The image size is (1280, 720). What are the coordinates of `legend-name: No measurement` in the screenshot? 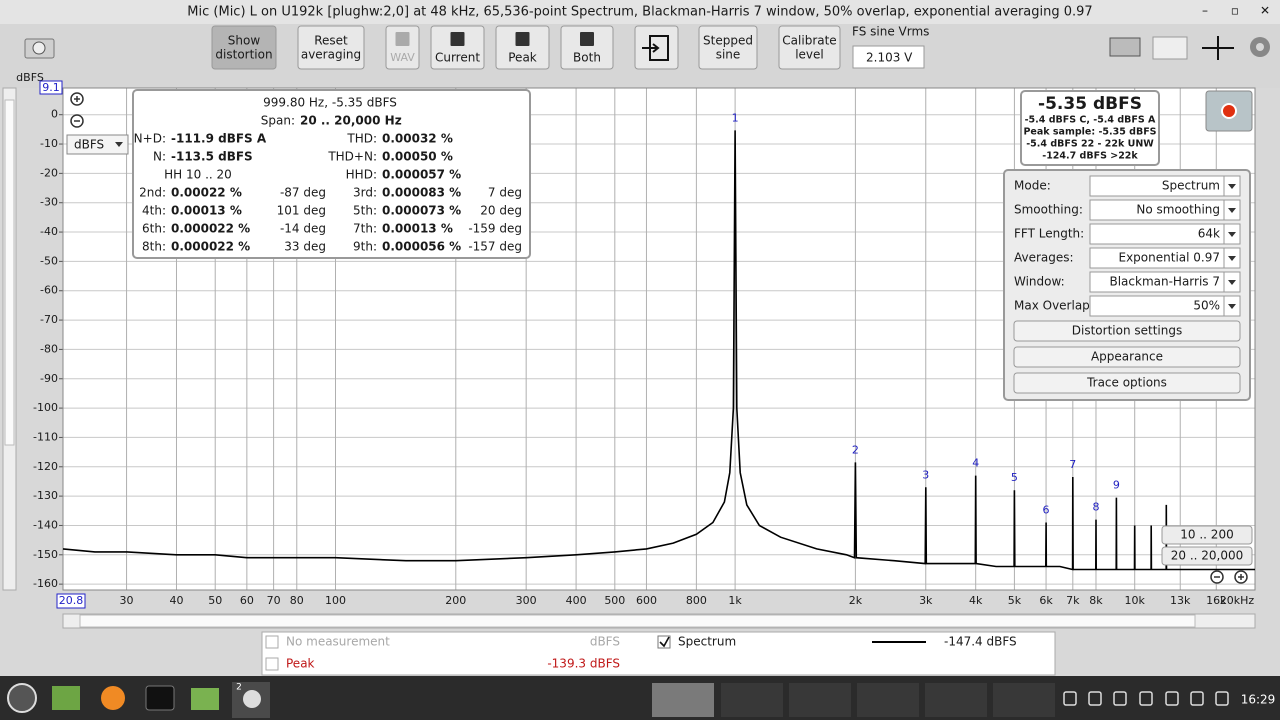 It's located at (338, 642).